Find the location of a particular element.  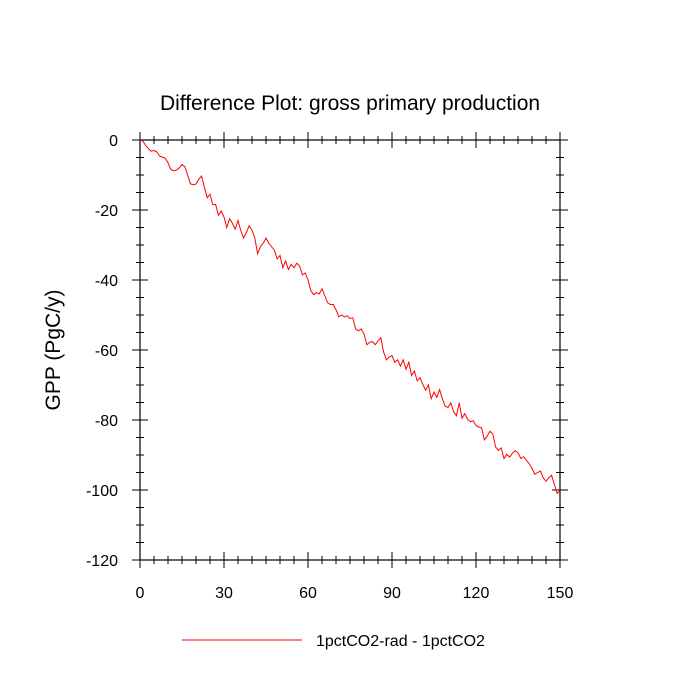

legend: 1pctCO2-rad - 1pctCO2 is located at coordinates (333, 641).